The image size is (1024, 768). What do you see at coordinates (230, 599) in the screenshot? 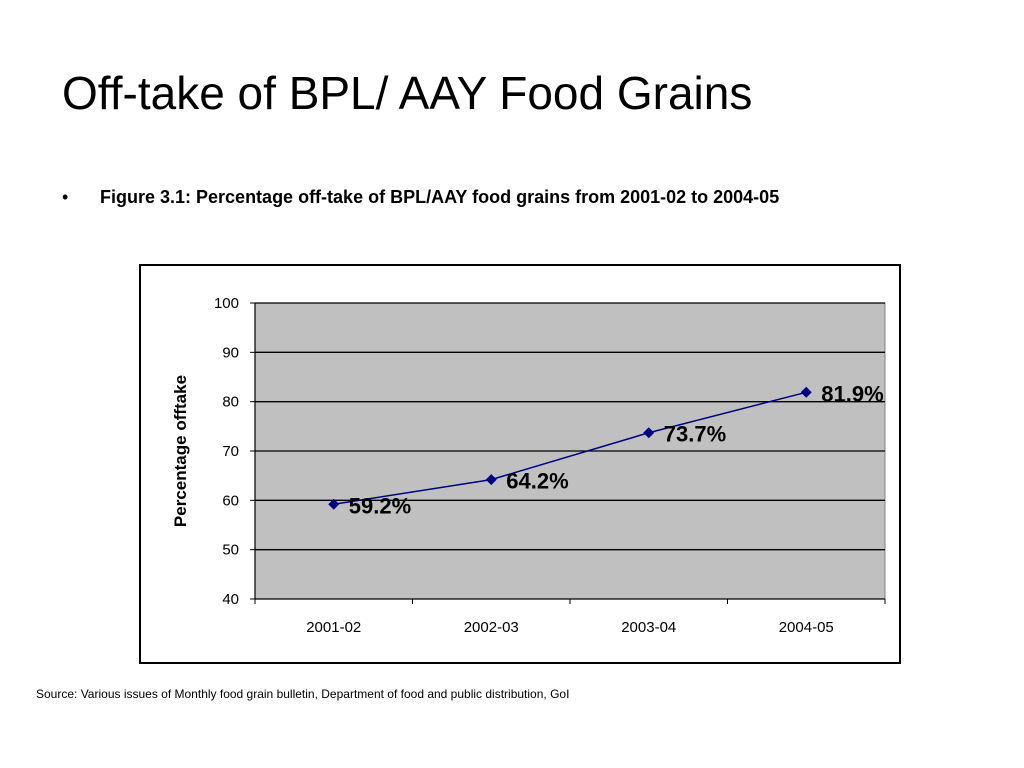
I see `y-tick-label: 40` at bounding box center [230, 599].